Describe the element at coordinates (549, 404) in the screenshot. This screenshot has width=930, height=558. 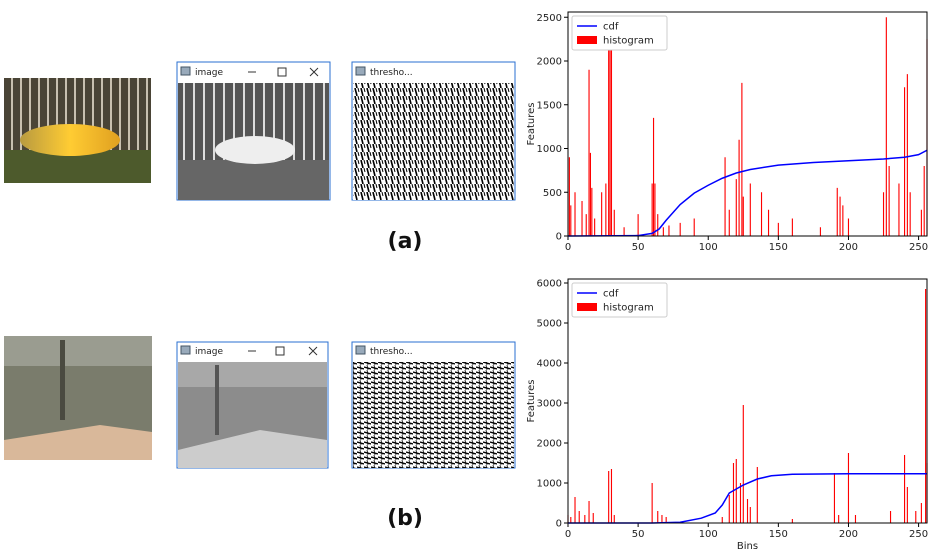
I see `y-tick-label: 3000` at that location.